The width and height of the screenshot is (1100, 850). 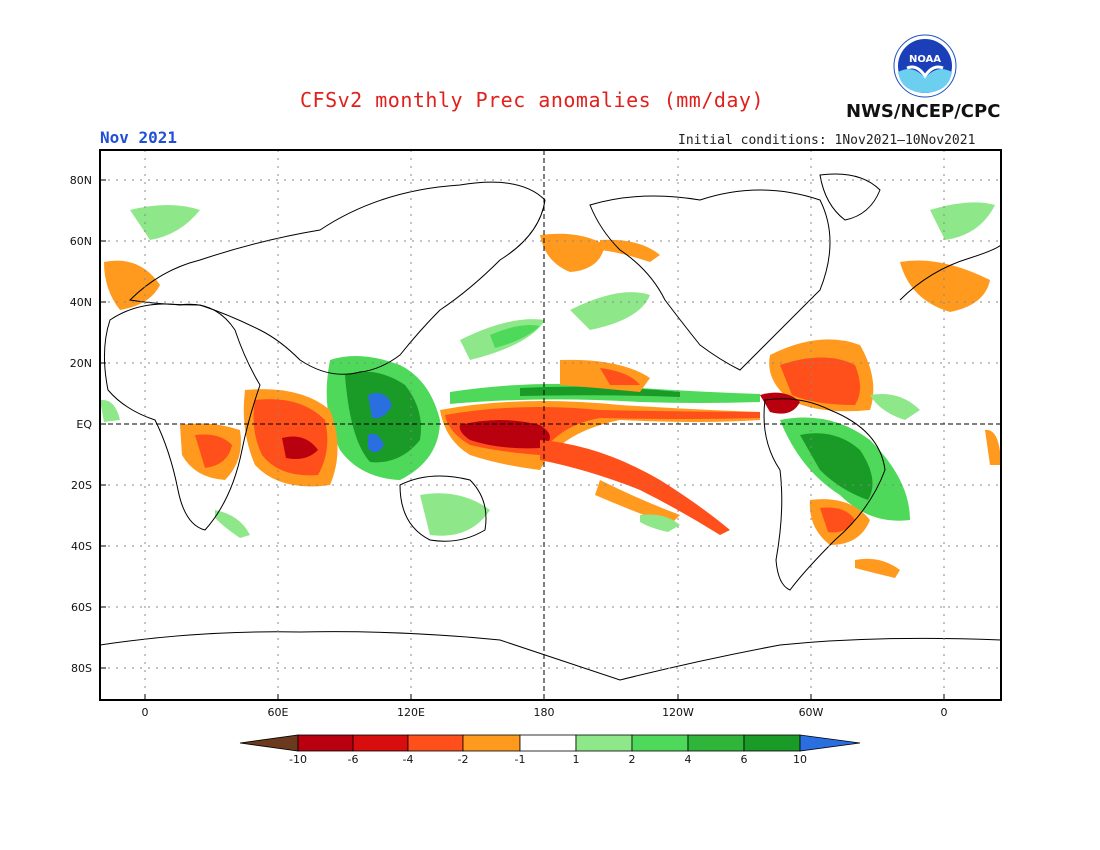 What do you see at coordinates (411, 712) in the screenshot?
I see `lon-label-120e: 120E` at bounding box center [411, 712].